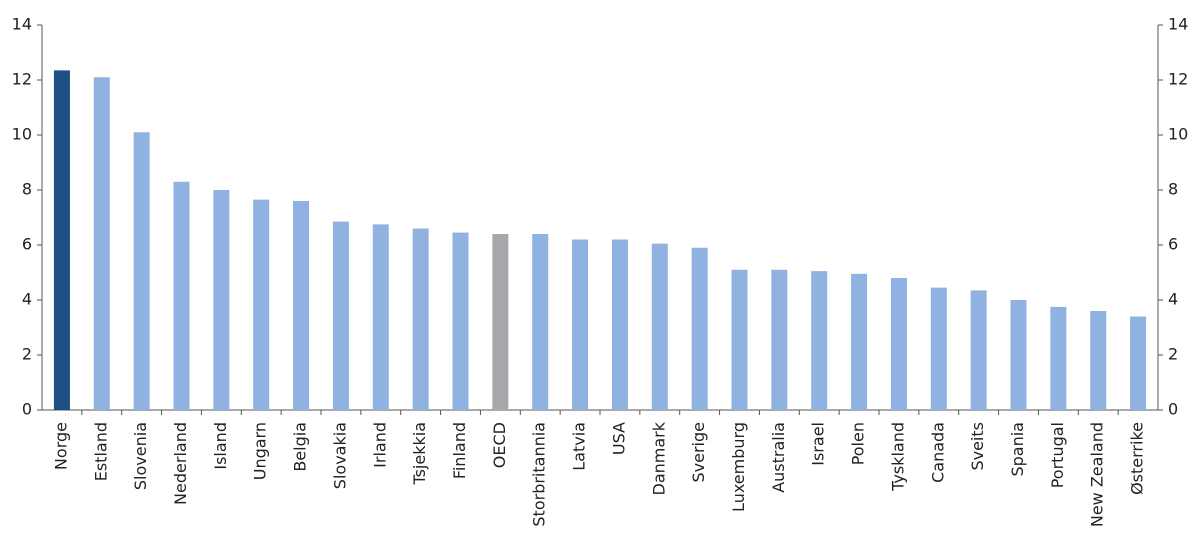 The width and height of the screenshot is (1200, 558). Describe the element at coordinates (300, 447) in the screenshot. I see `x-tick-label: Belgia` at that location.